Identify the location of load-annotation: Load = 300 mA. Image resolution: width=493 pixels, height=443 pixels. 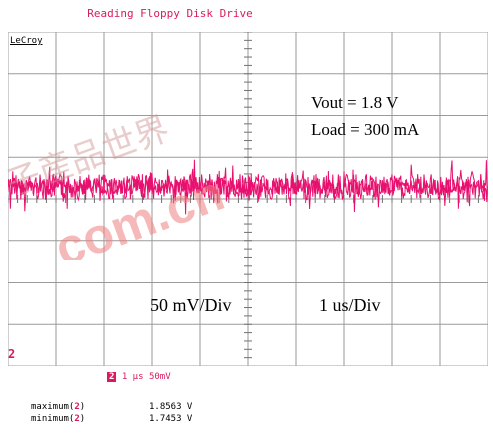
(365, 129).